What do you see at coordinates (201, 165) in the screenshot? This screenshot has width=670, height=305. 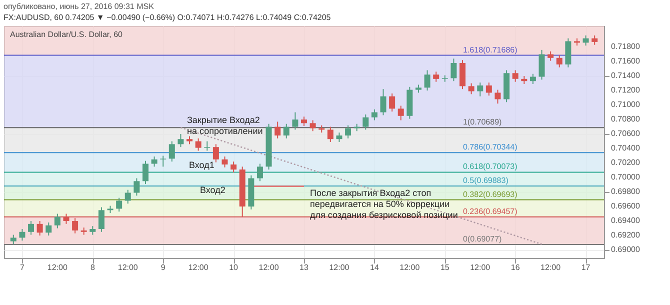 I see `annotation: Вход1` at bounding box center [201, 165].